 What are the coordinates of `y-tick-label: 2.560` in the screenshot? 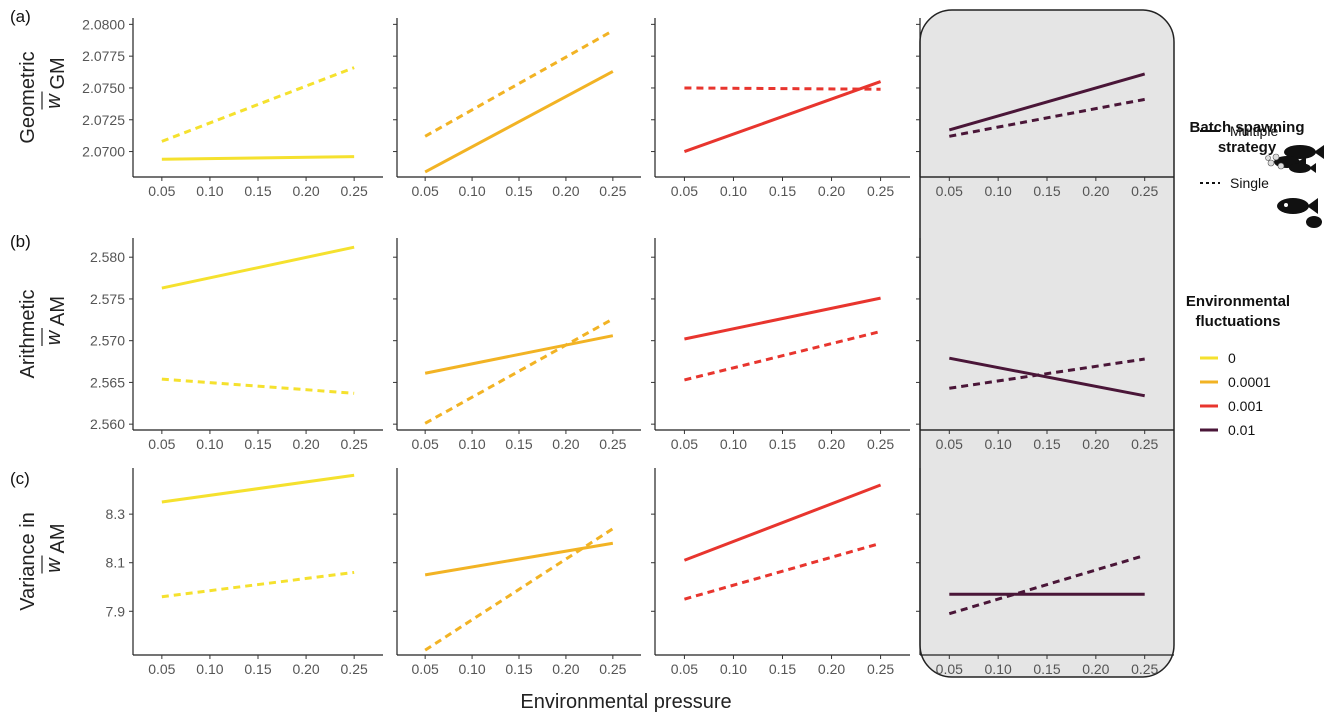 It's located at (107, 424).